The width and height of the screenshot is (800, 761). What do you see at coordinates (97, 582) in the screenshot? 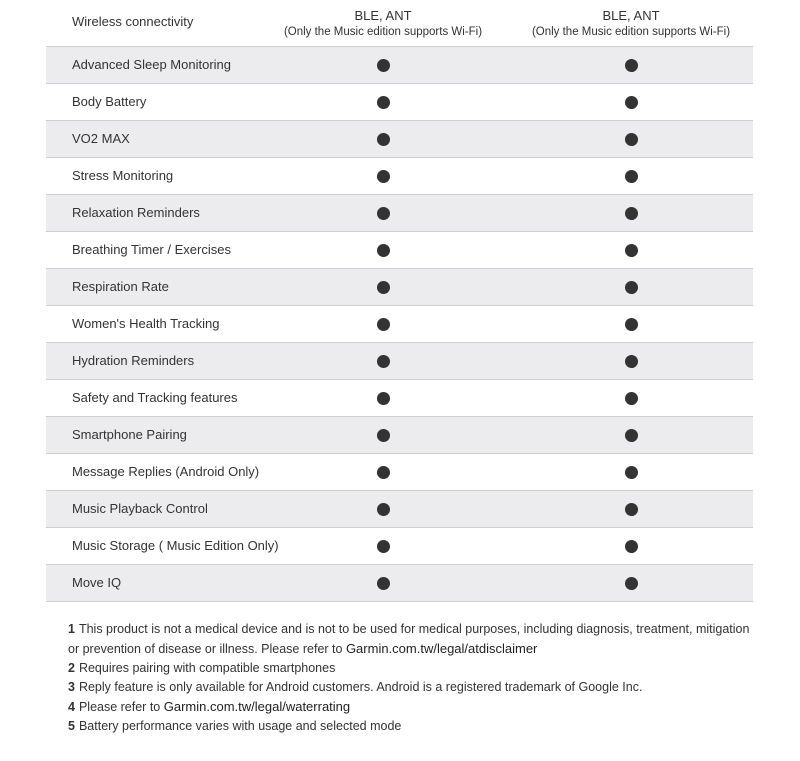
I see `row-label: Move IQ` at bounding box center [97, 582].